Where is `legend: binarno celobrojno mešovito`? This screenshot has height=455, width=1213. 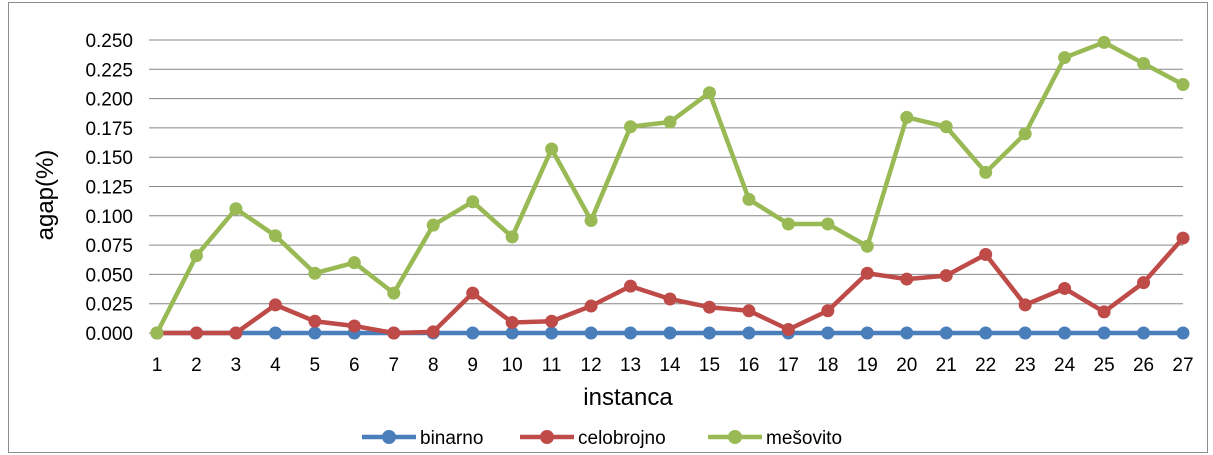 legend: binarno celobrojno mešovito is located at coordinates (602, 438).